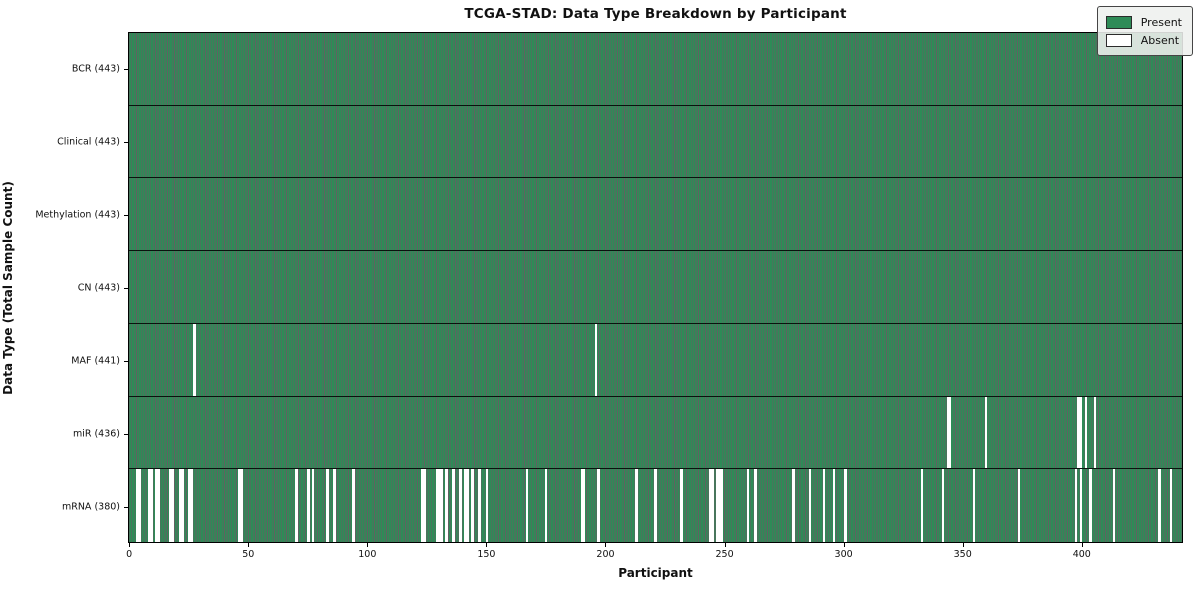 This screenshot has width=1200, height=600. I want to click on y-tick-label-Clinical: Clinical (443), so click(88, 141).